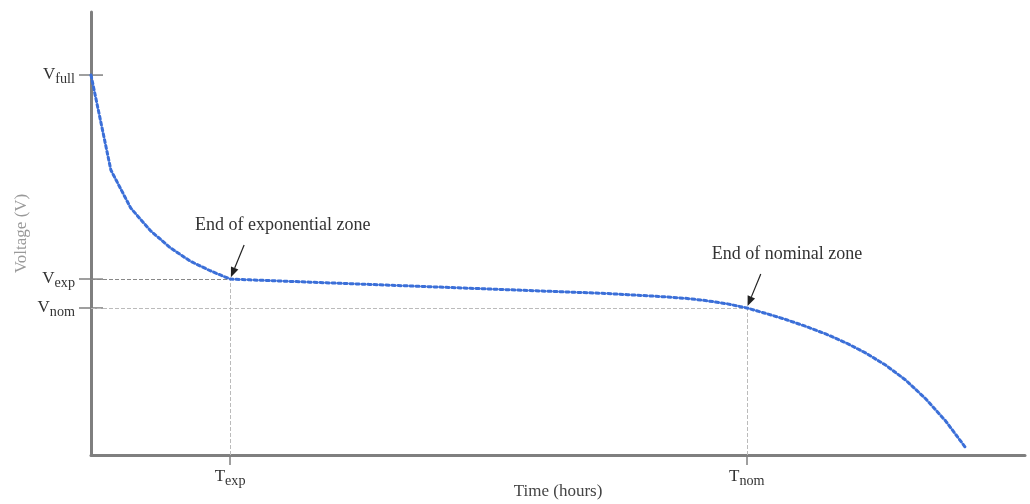 This screenshot has height=504, width=1030. I want to click on ref-line-label: V$_{nom}$, so click(56, 308).